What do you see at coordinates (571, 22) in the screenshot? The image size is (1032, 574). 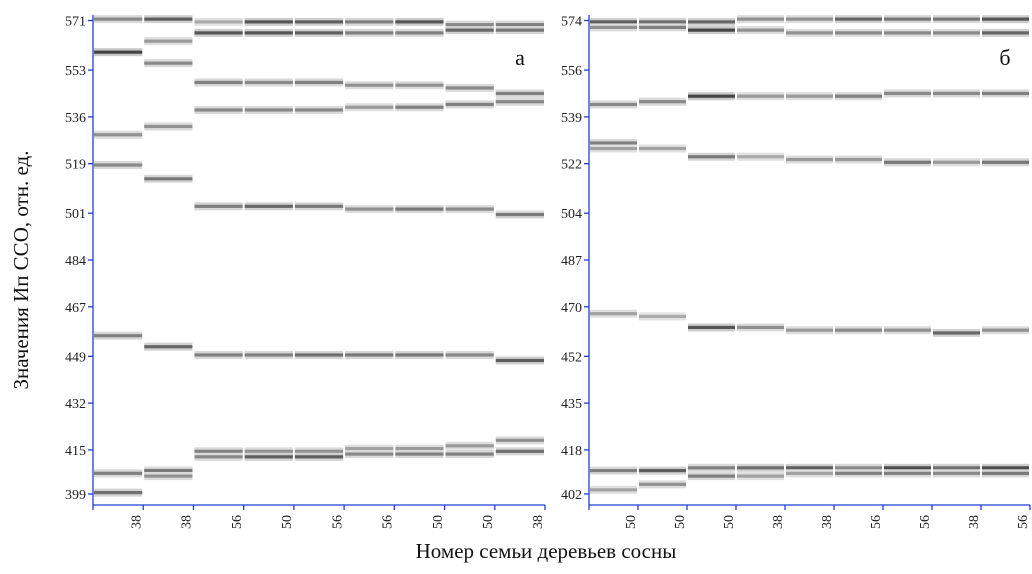 I see `y-tick-label: 574` at bounding box center [571, 22].